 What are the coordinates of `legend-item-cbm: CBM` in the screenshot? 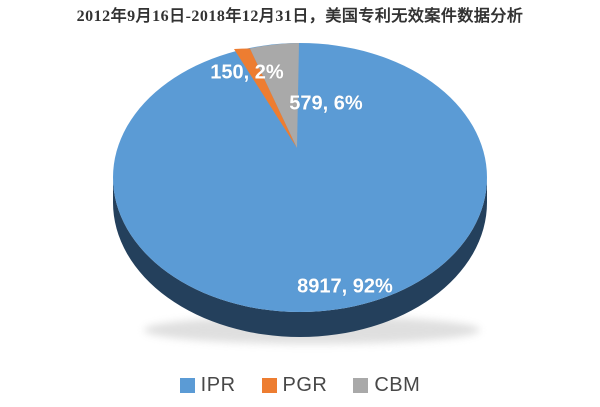 It's located at (386, 385).